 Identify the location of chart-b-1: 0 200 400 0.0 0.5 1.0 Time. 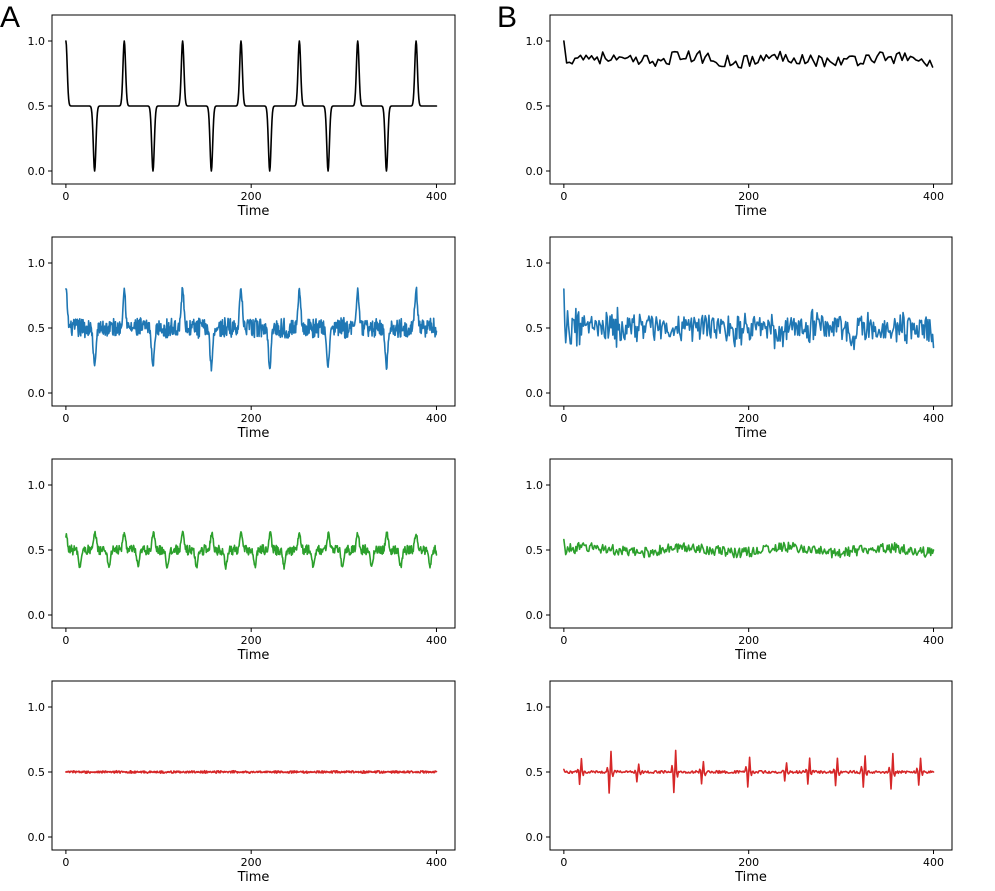
(739, 116).